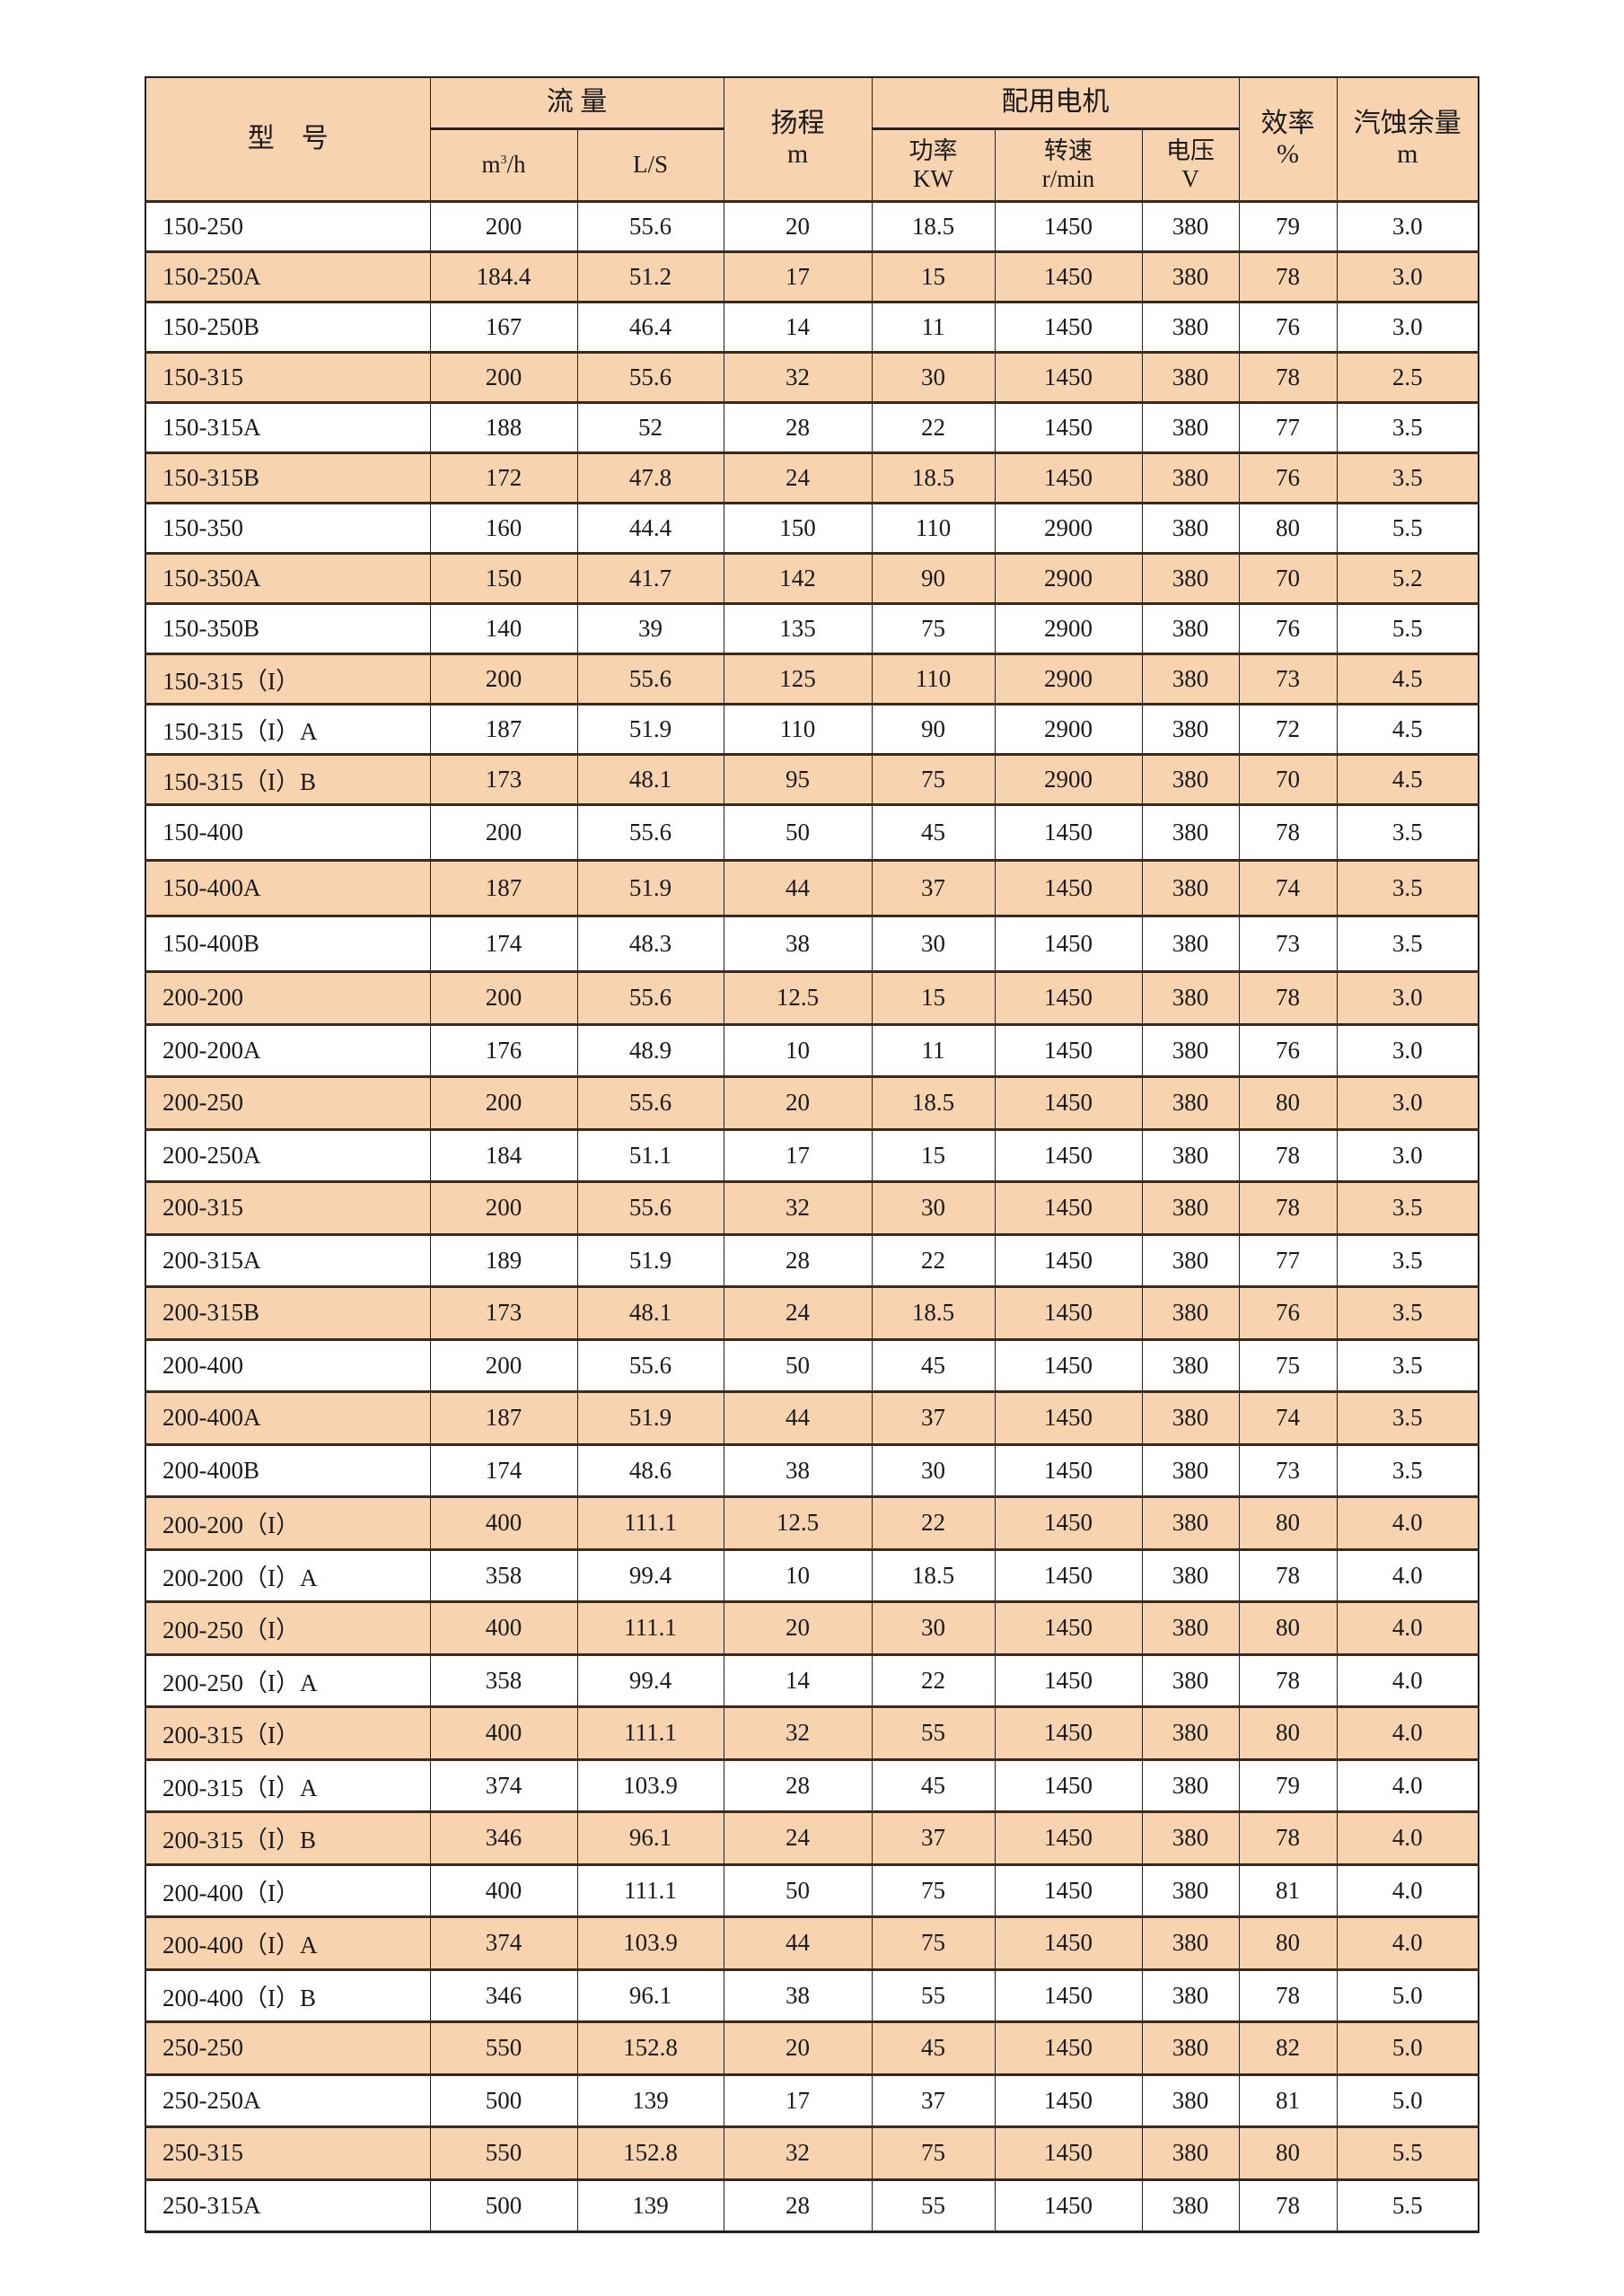 The image size is (1624, 2296). Describe the element at coordinates (933, 150) in the screenshot. I see `power-label: 功率` at that location.